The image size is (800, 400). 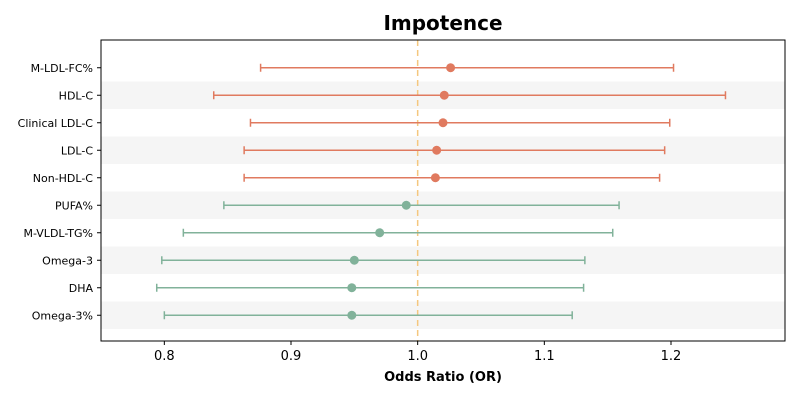 What do you see at coordinates (58, 233) in the screenshot?
I see `y-tick-label: M-VLDL-TG%` at bounding box center [58, 233].